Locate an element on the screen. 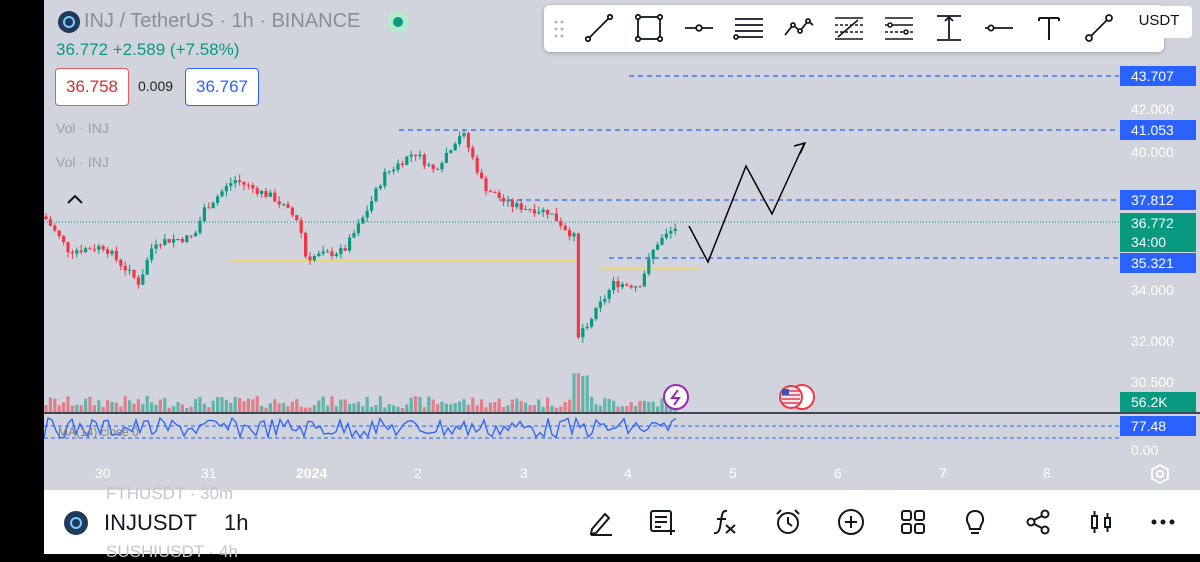 The image size is (1200, 562). fib-extension-icon is located at coordinates (899, 28).